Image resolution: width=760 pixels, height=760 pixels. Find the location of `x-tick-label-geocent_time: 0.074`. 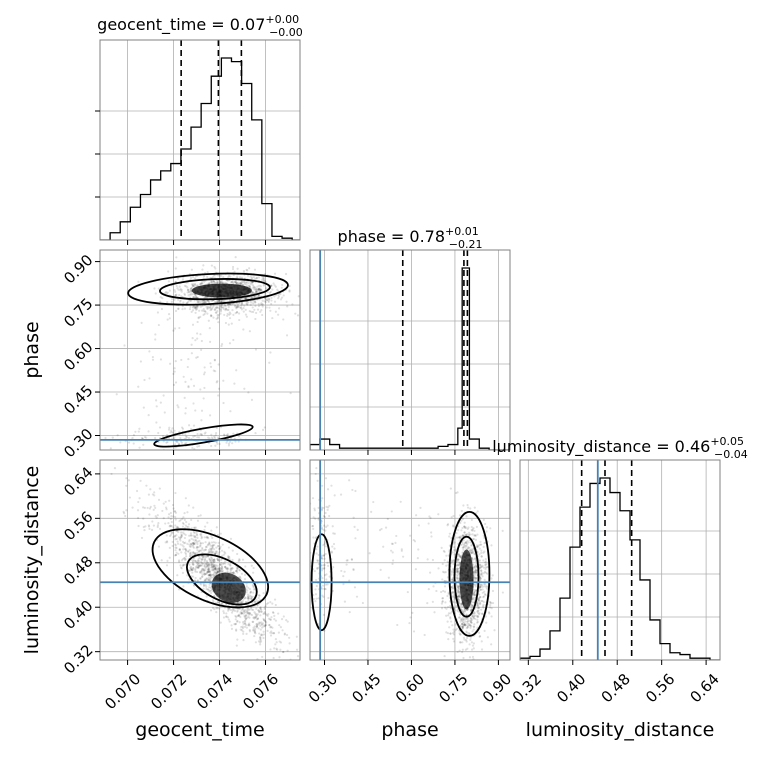

x-tick-label-geocent_time: 0.074 is located at coordinates (214, 691).